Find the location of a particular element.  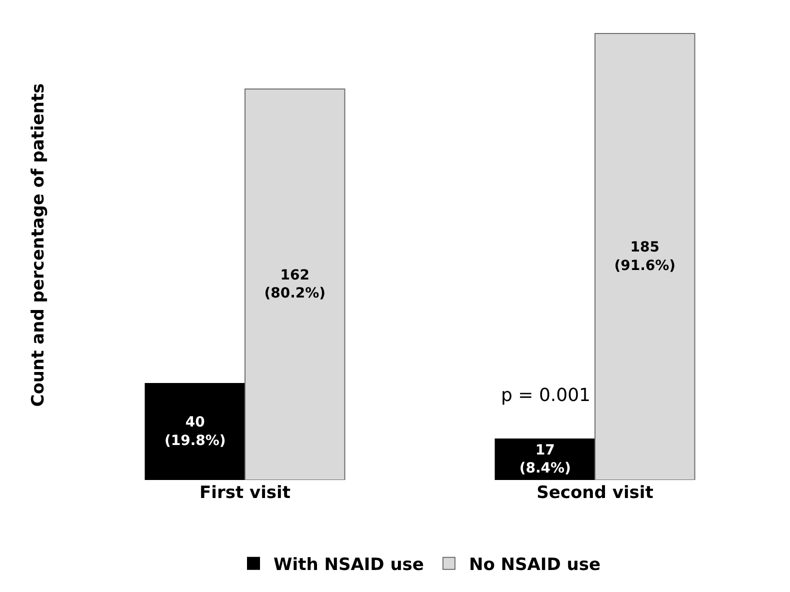

data-label: 185 (91.6%) is located at coordinates (645, 257).